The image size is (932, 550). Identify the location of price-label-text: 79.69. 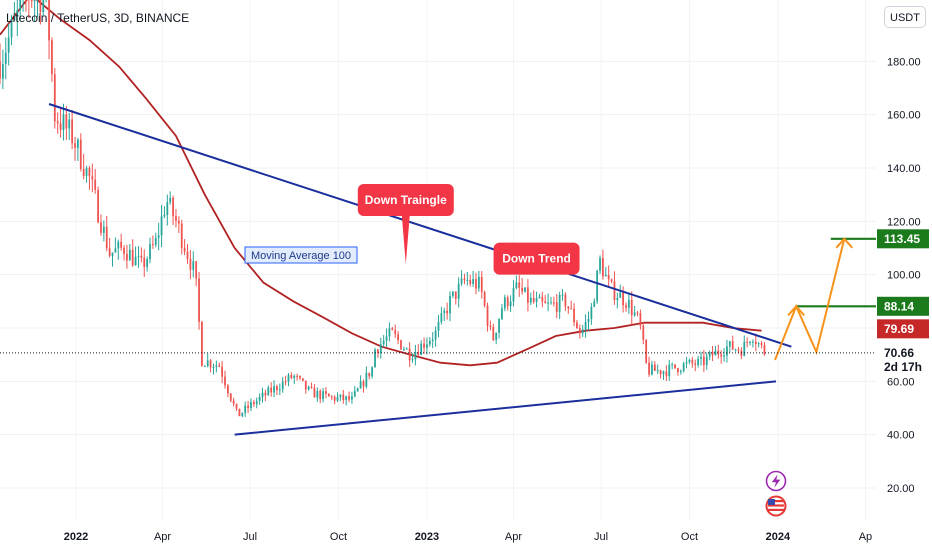
(899, 329).